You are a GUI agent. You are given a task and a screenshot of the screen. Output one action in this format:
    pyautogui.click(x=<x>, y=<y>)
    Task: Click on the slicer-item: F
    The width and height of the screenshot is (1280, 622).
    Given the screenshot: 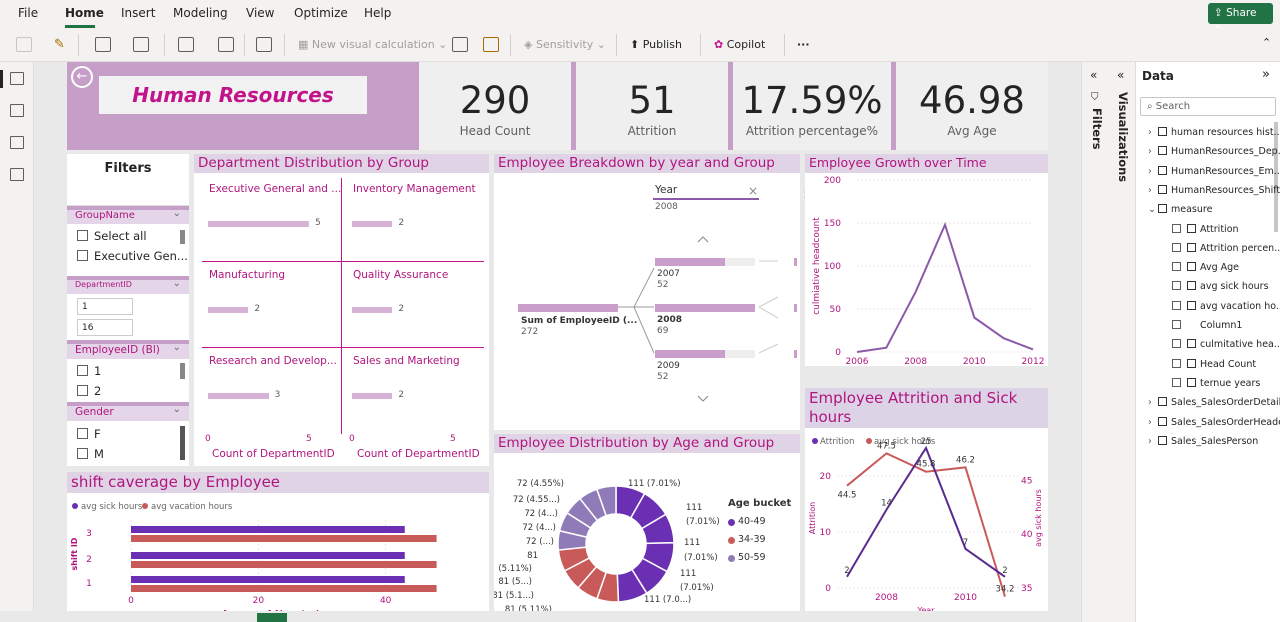 What is the action you would take?
    pyautogui.click(x=128, y=434)
    